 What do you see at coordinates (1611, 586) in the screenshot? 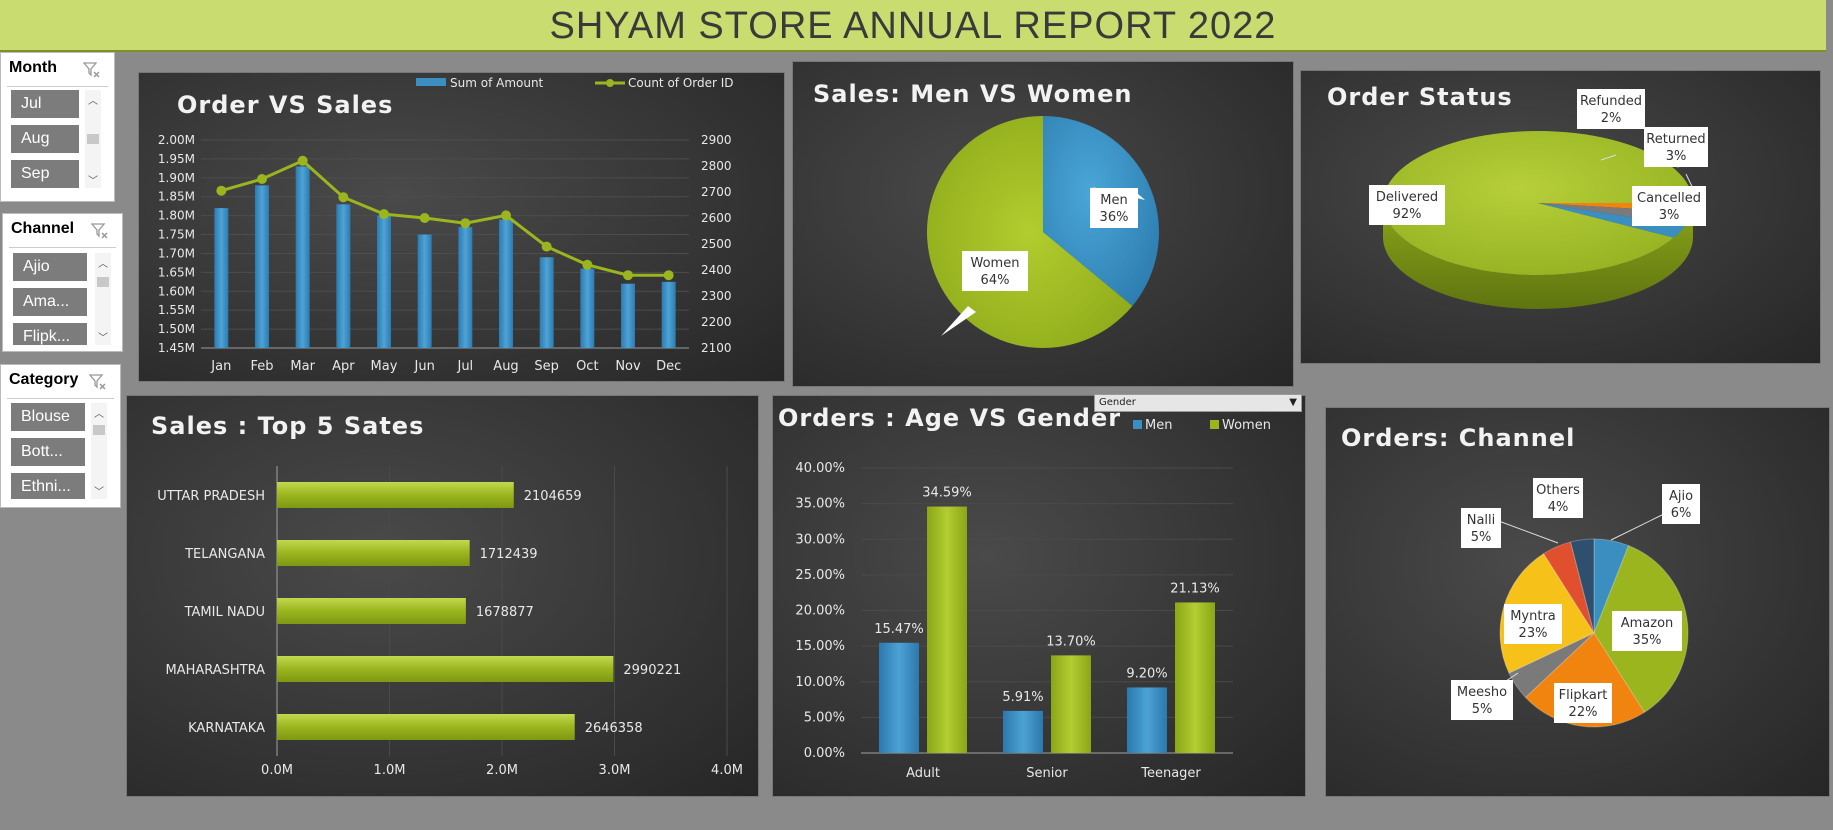
I see `pie-slice-ajio` at bounding box center [1611, 586].